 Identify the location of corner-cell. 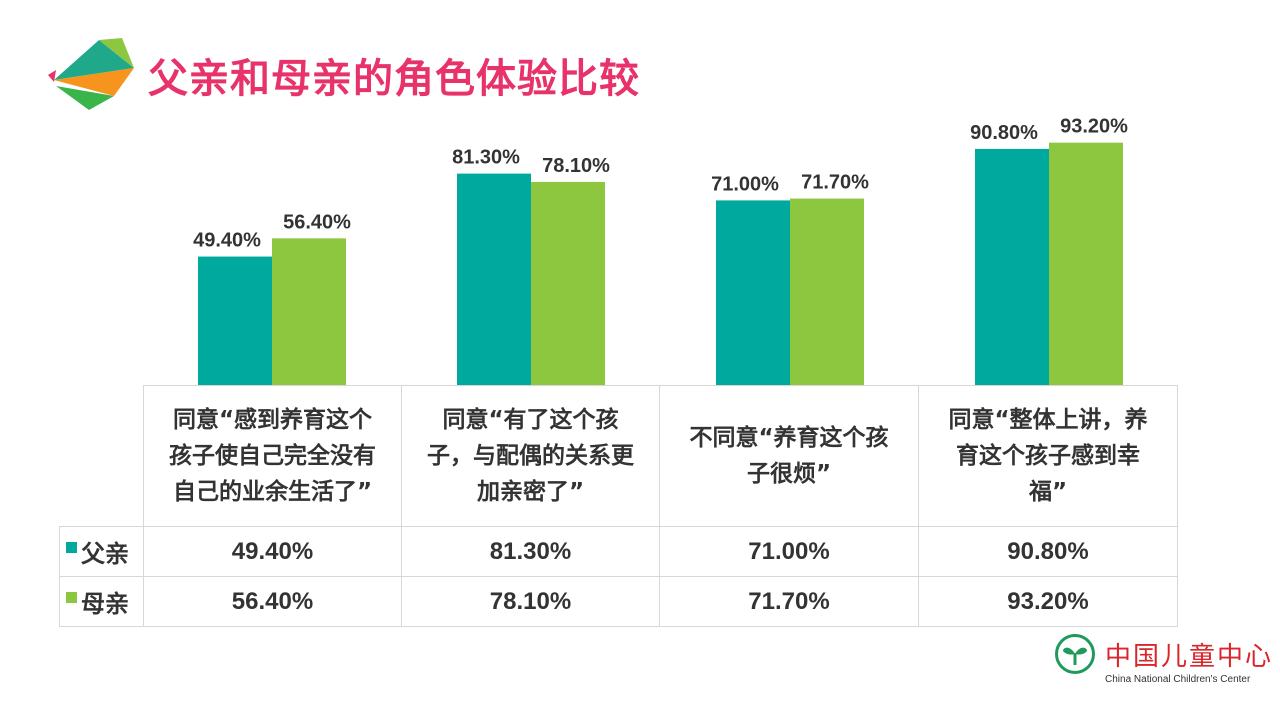
(101, 456).